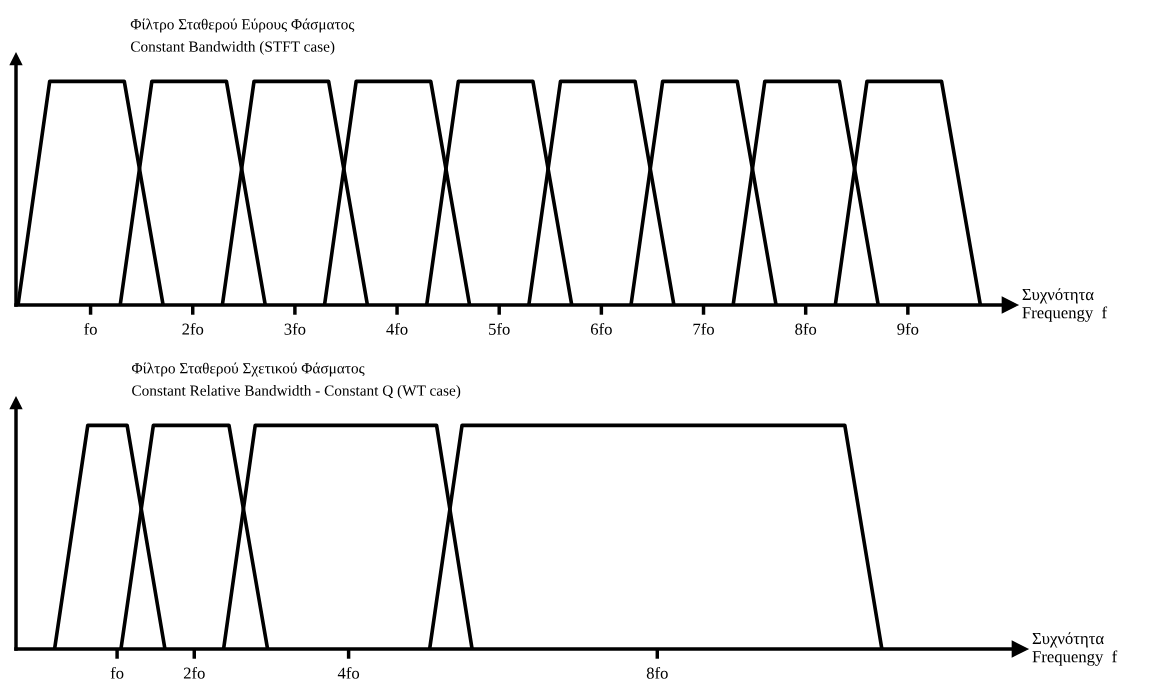 This screenshot has height=690, width=1166. Describe the element at coordinates (232, 47) in the screenshot. I see `chart-subtitle: Constant Bandwidth (STFT case)` at that location.